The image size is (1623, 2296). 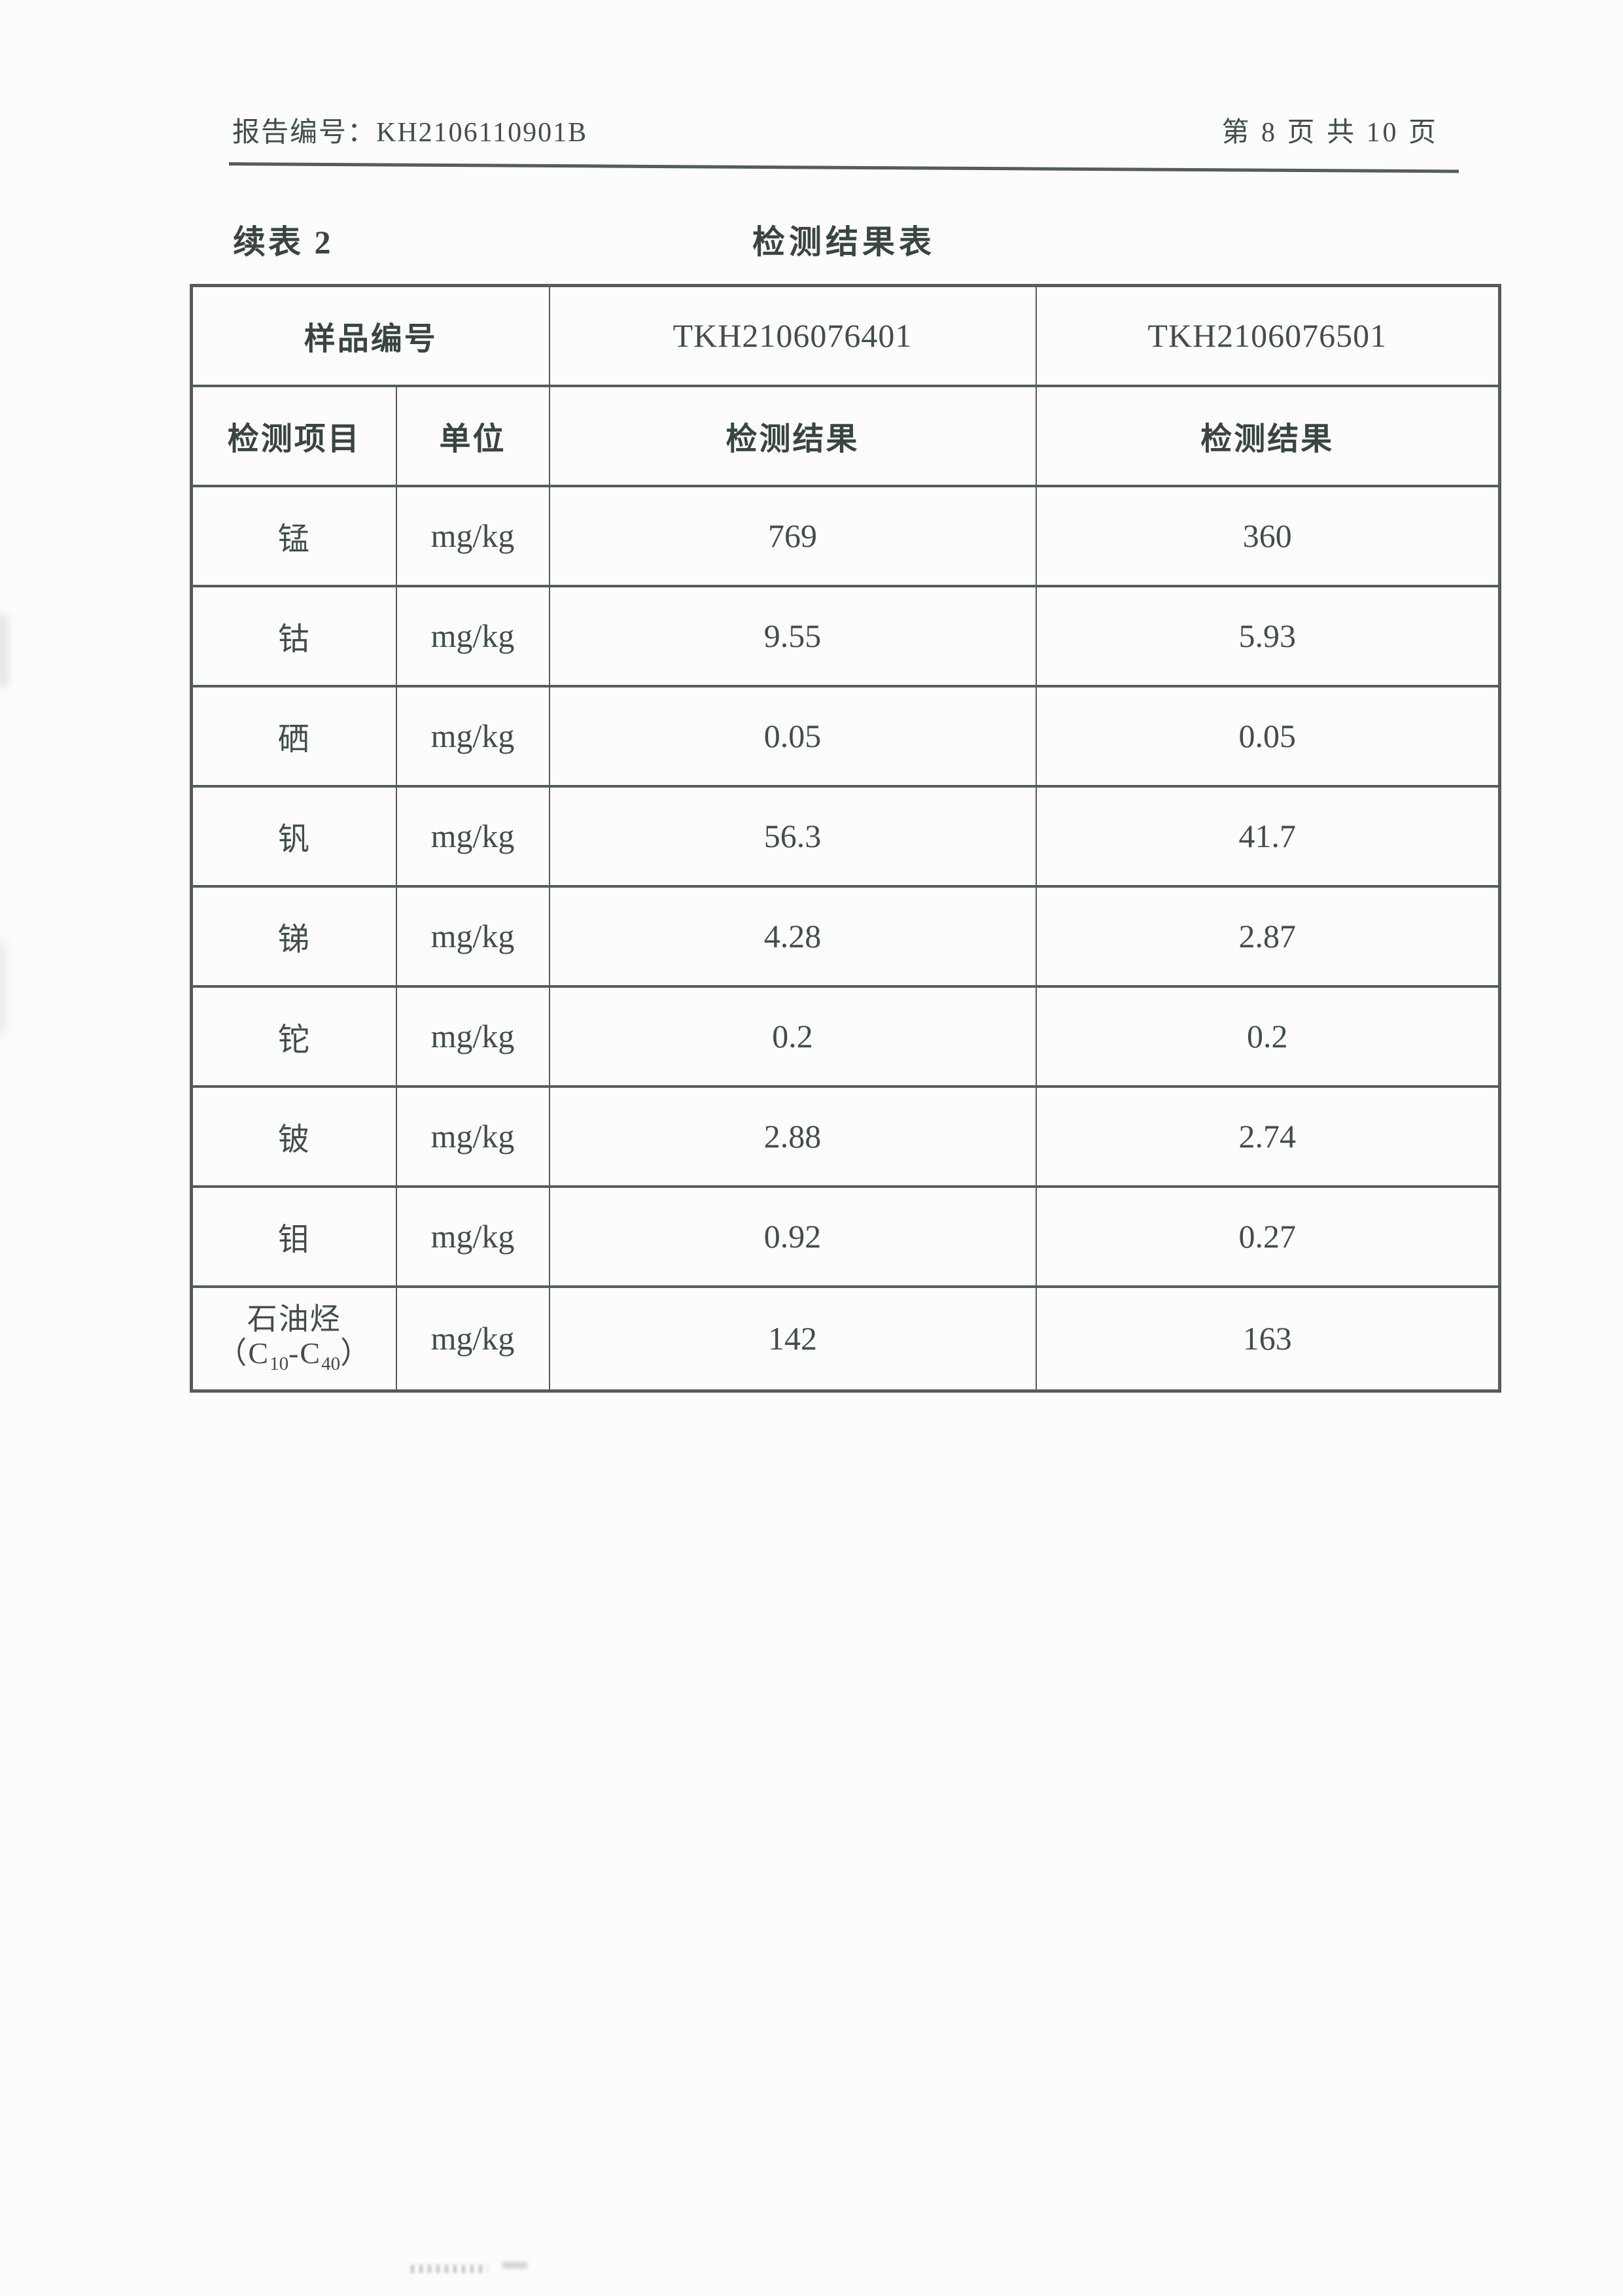 I want to click on item-line2-mid: -C, so click(x=305, y=1353).